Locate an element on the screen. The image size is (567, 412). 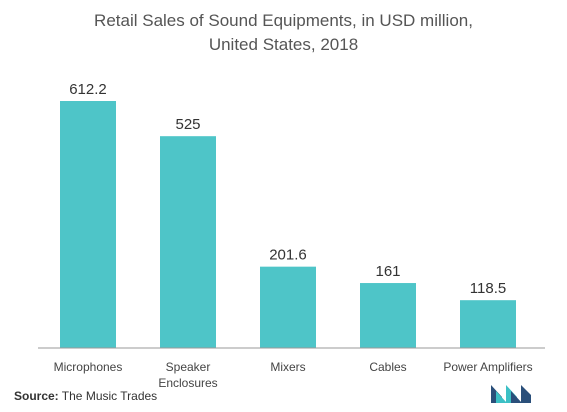
category-label-0: Microphones is located at coordinates (88, 367).